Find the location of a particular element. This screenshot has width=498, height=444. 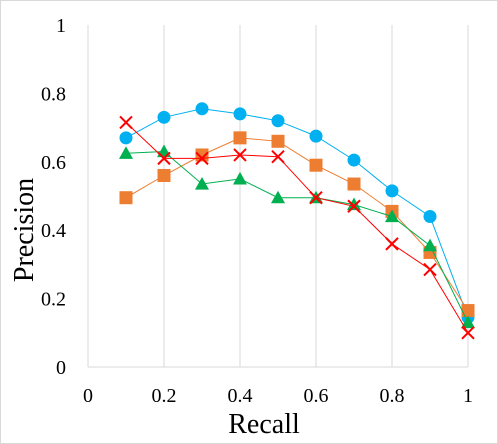

y-tick-label-4: 0.8 is located at coordinates (53, 94).